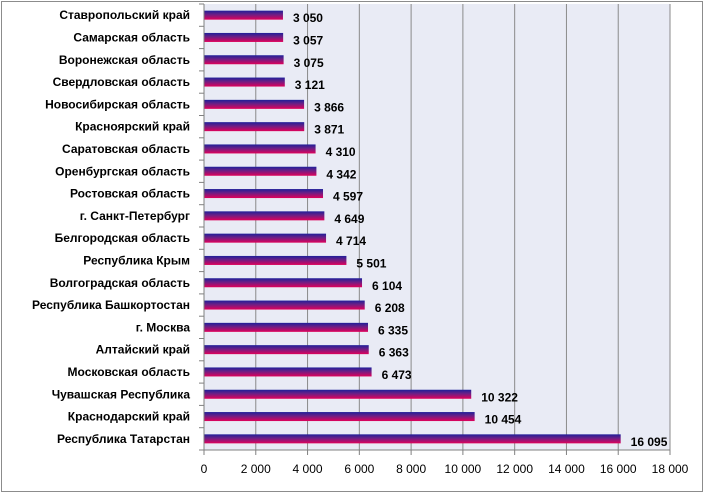 The height and width of the screenshot is (495, 706). I want to click on category-label: Самарская область, so click(131, 37).